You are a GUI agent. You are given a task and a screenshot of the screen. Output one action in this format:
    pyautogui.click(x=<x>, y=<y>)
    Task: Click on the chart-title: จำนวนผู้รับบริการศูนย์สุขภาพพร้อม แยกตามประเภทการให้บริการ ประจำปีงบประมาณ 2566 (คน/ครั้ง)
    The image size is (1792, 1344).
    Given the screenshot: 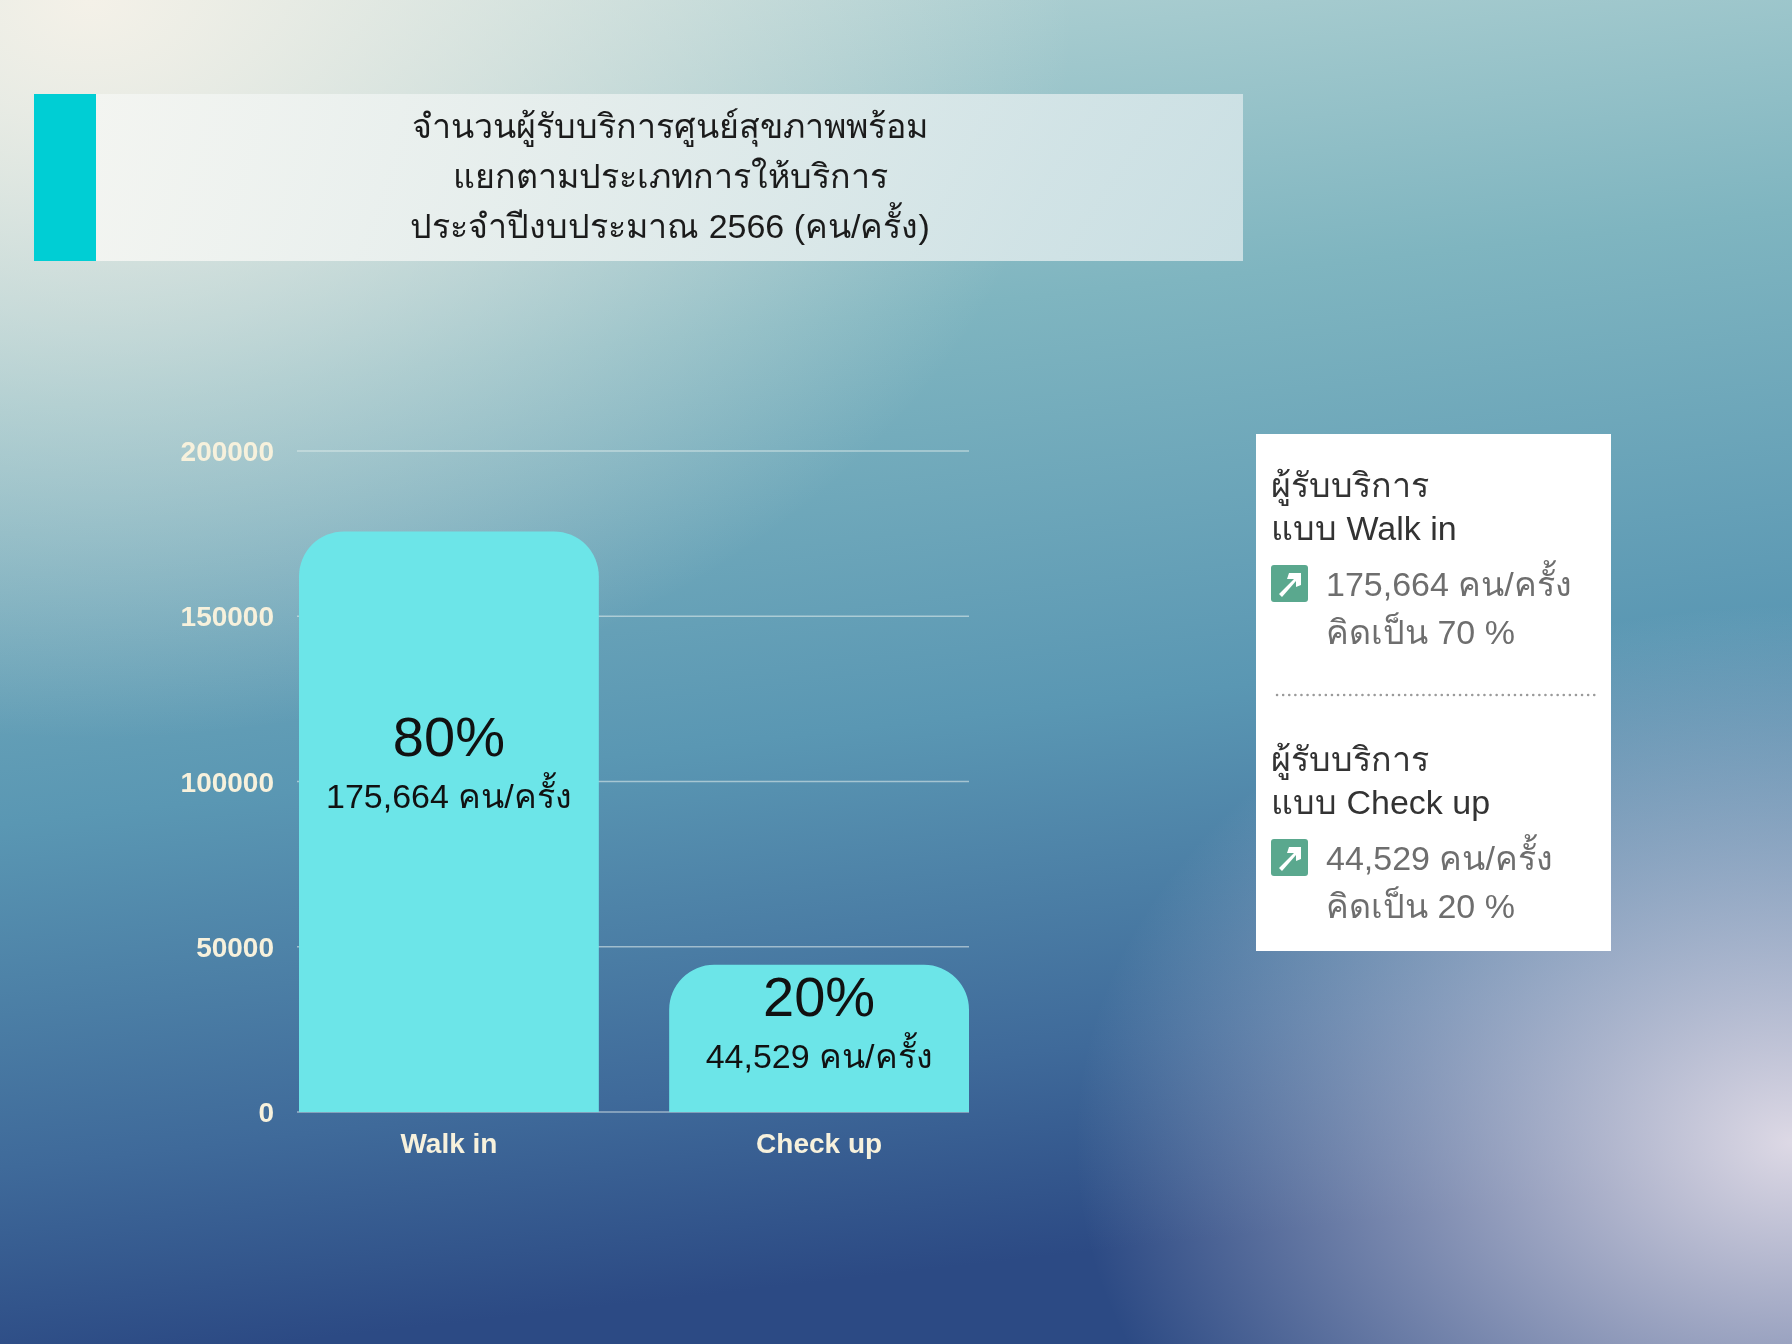 What is the action you would take?
    pyautogui.click(x=670, y=176)
    